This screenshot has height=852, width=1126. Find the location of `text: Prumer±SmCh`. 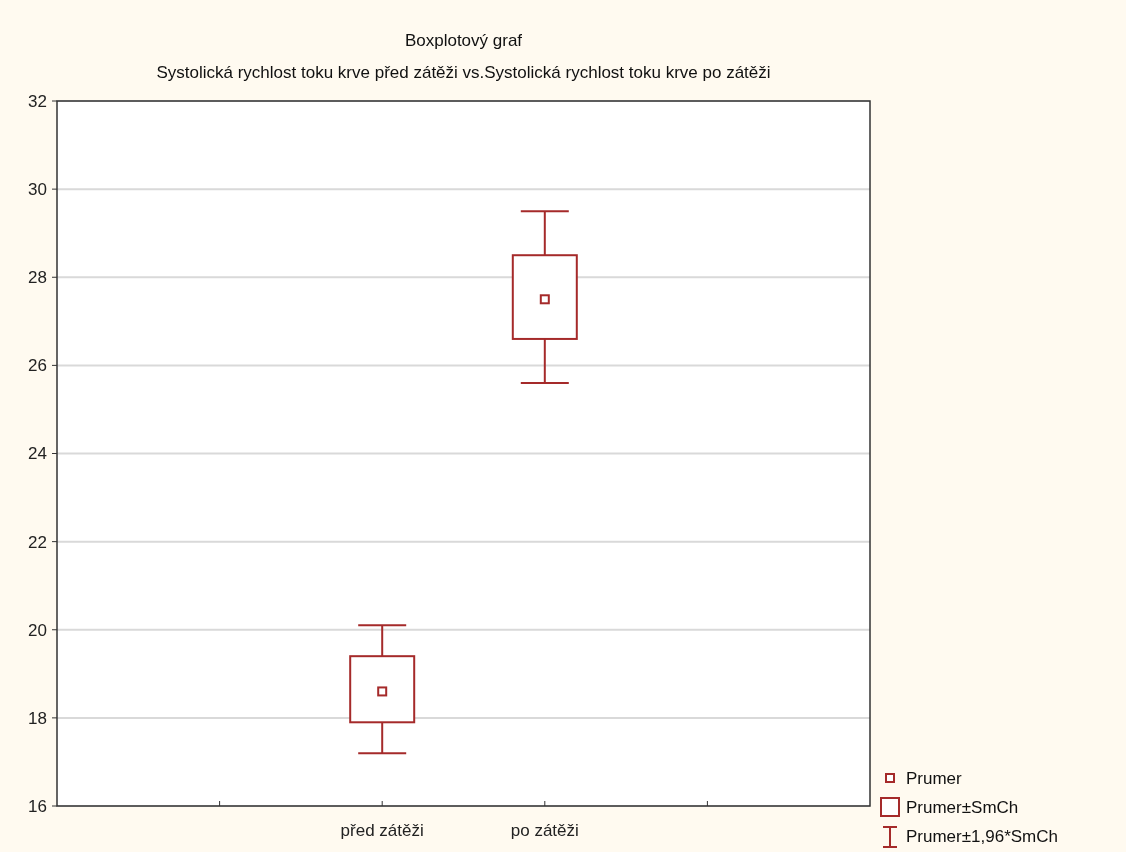

text: Prumer±SmCh is located at coordinates (962, 807).